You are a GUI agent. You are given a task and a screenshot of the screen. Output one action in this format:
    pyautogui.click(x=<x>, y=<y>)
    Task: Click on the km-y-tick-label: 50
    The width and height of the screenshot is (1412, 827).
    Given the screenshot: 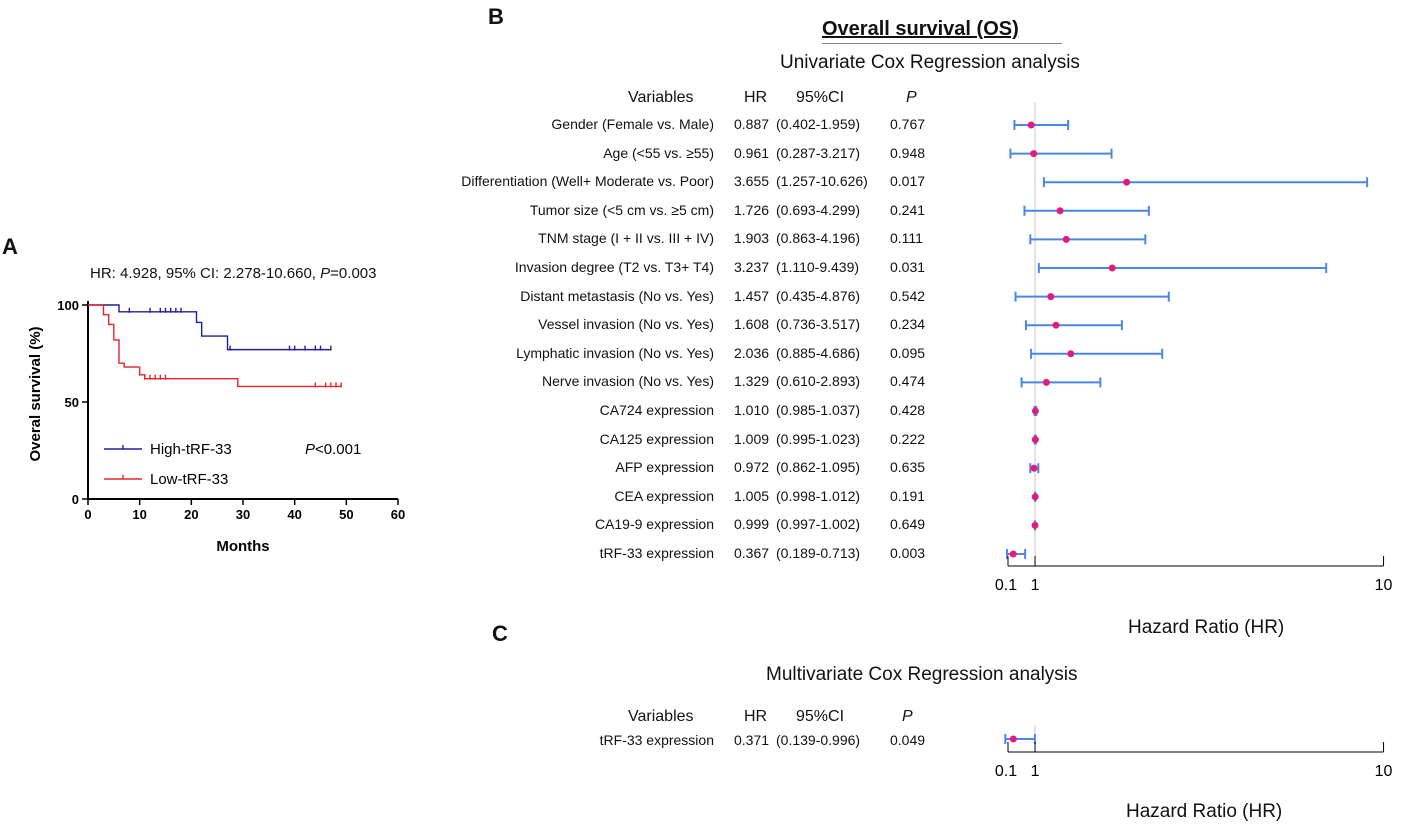 What is the action you would take?
    pyautogui.click(x=72, y=402)
    